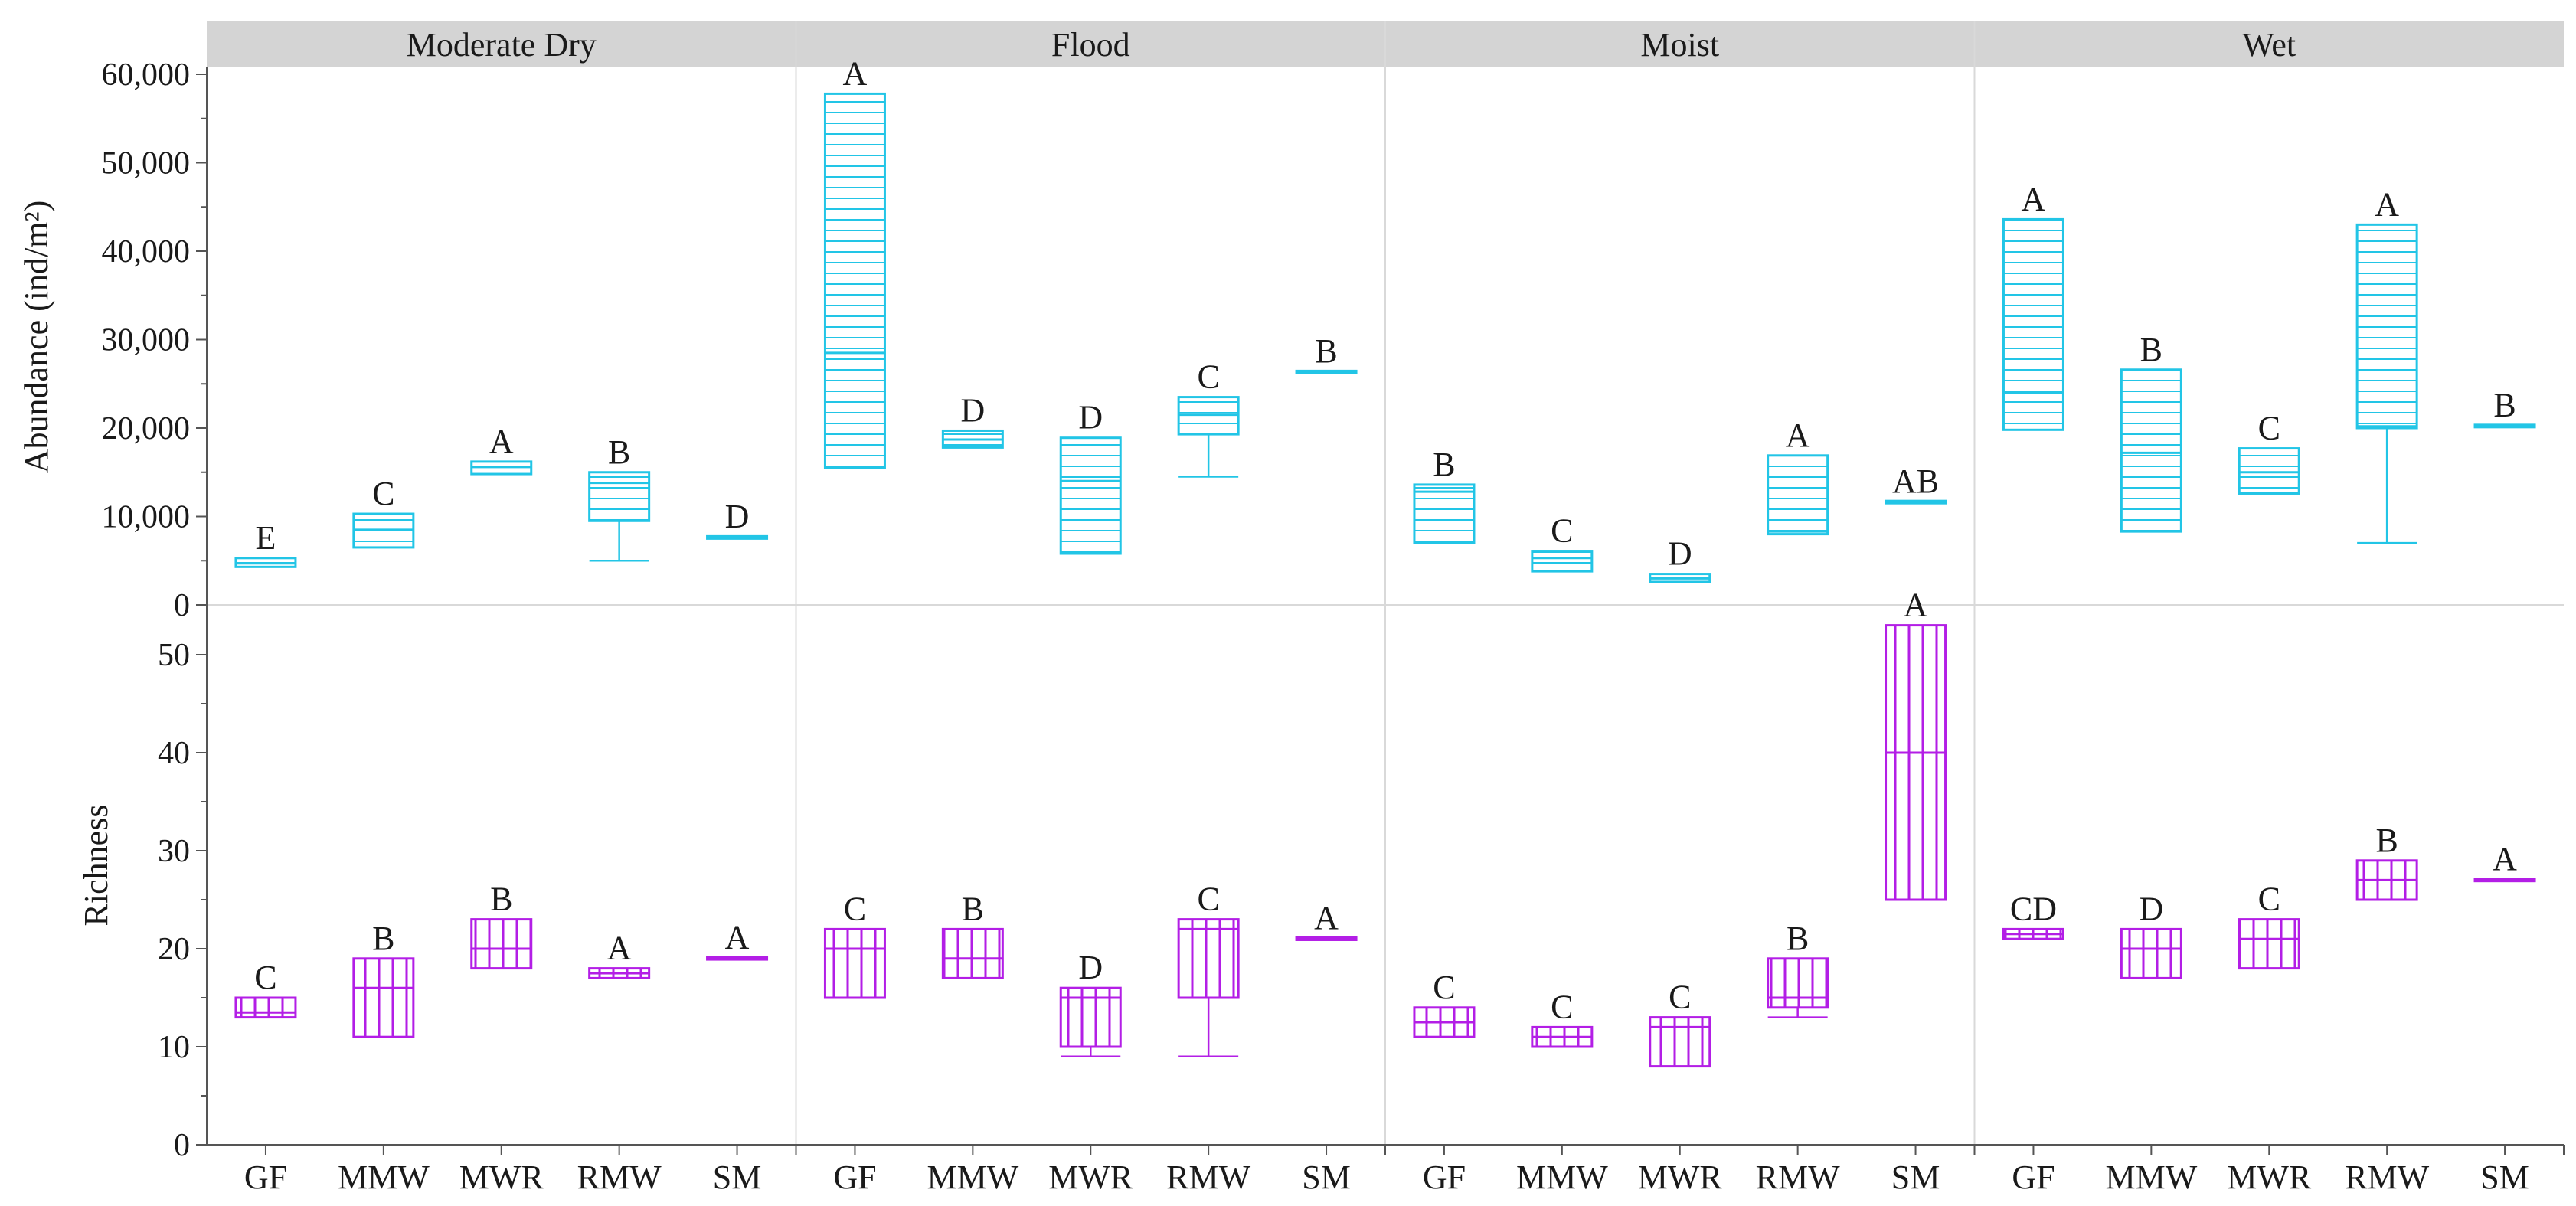 This screenshot has height=1206, width=2576. I want to click on box-richness-moist-mmw, so click(1562, 1036).